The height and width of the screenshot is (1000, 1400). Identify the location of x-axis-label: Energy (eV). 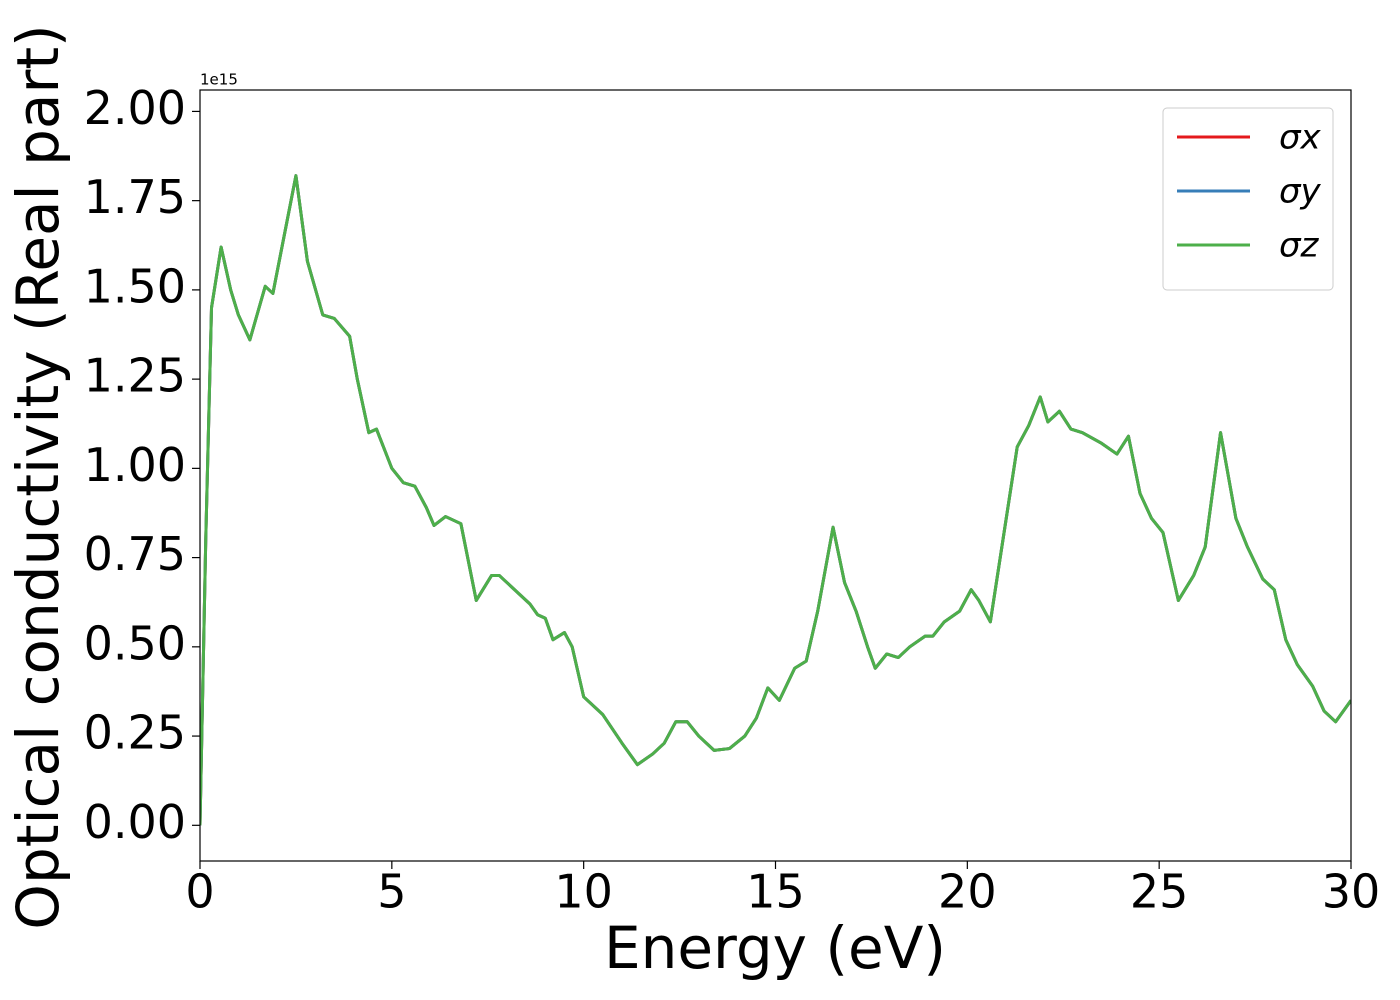
(775, 948).